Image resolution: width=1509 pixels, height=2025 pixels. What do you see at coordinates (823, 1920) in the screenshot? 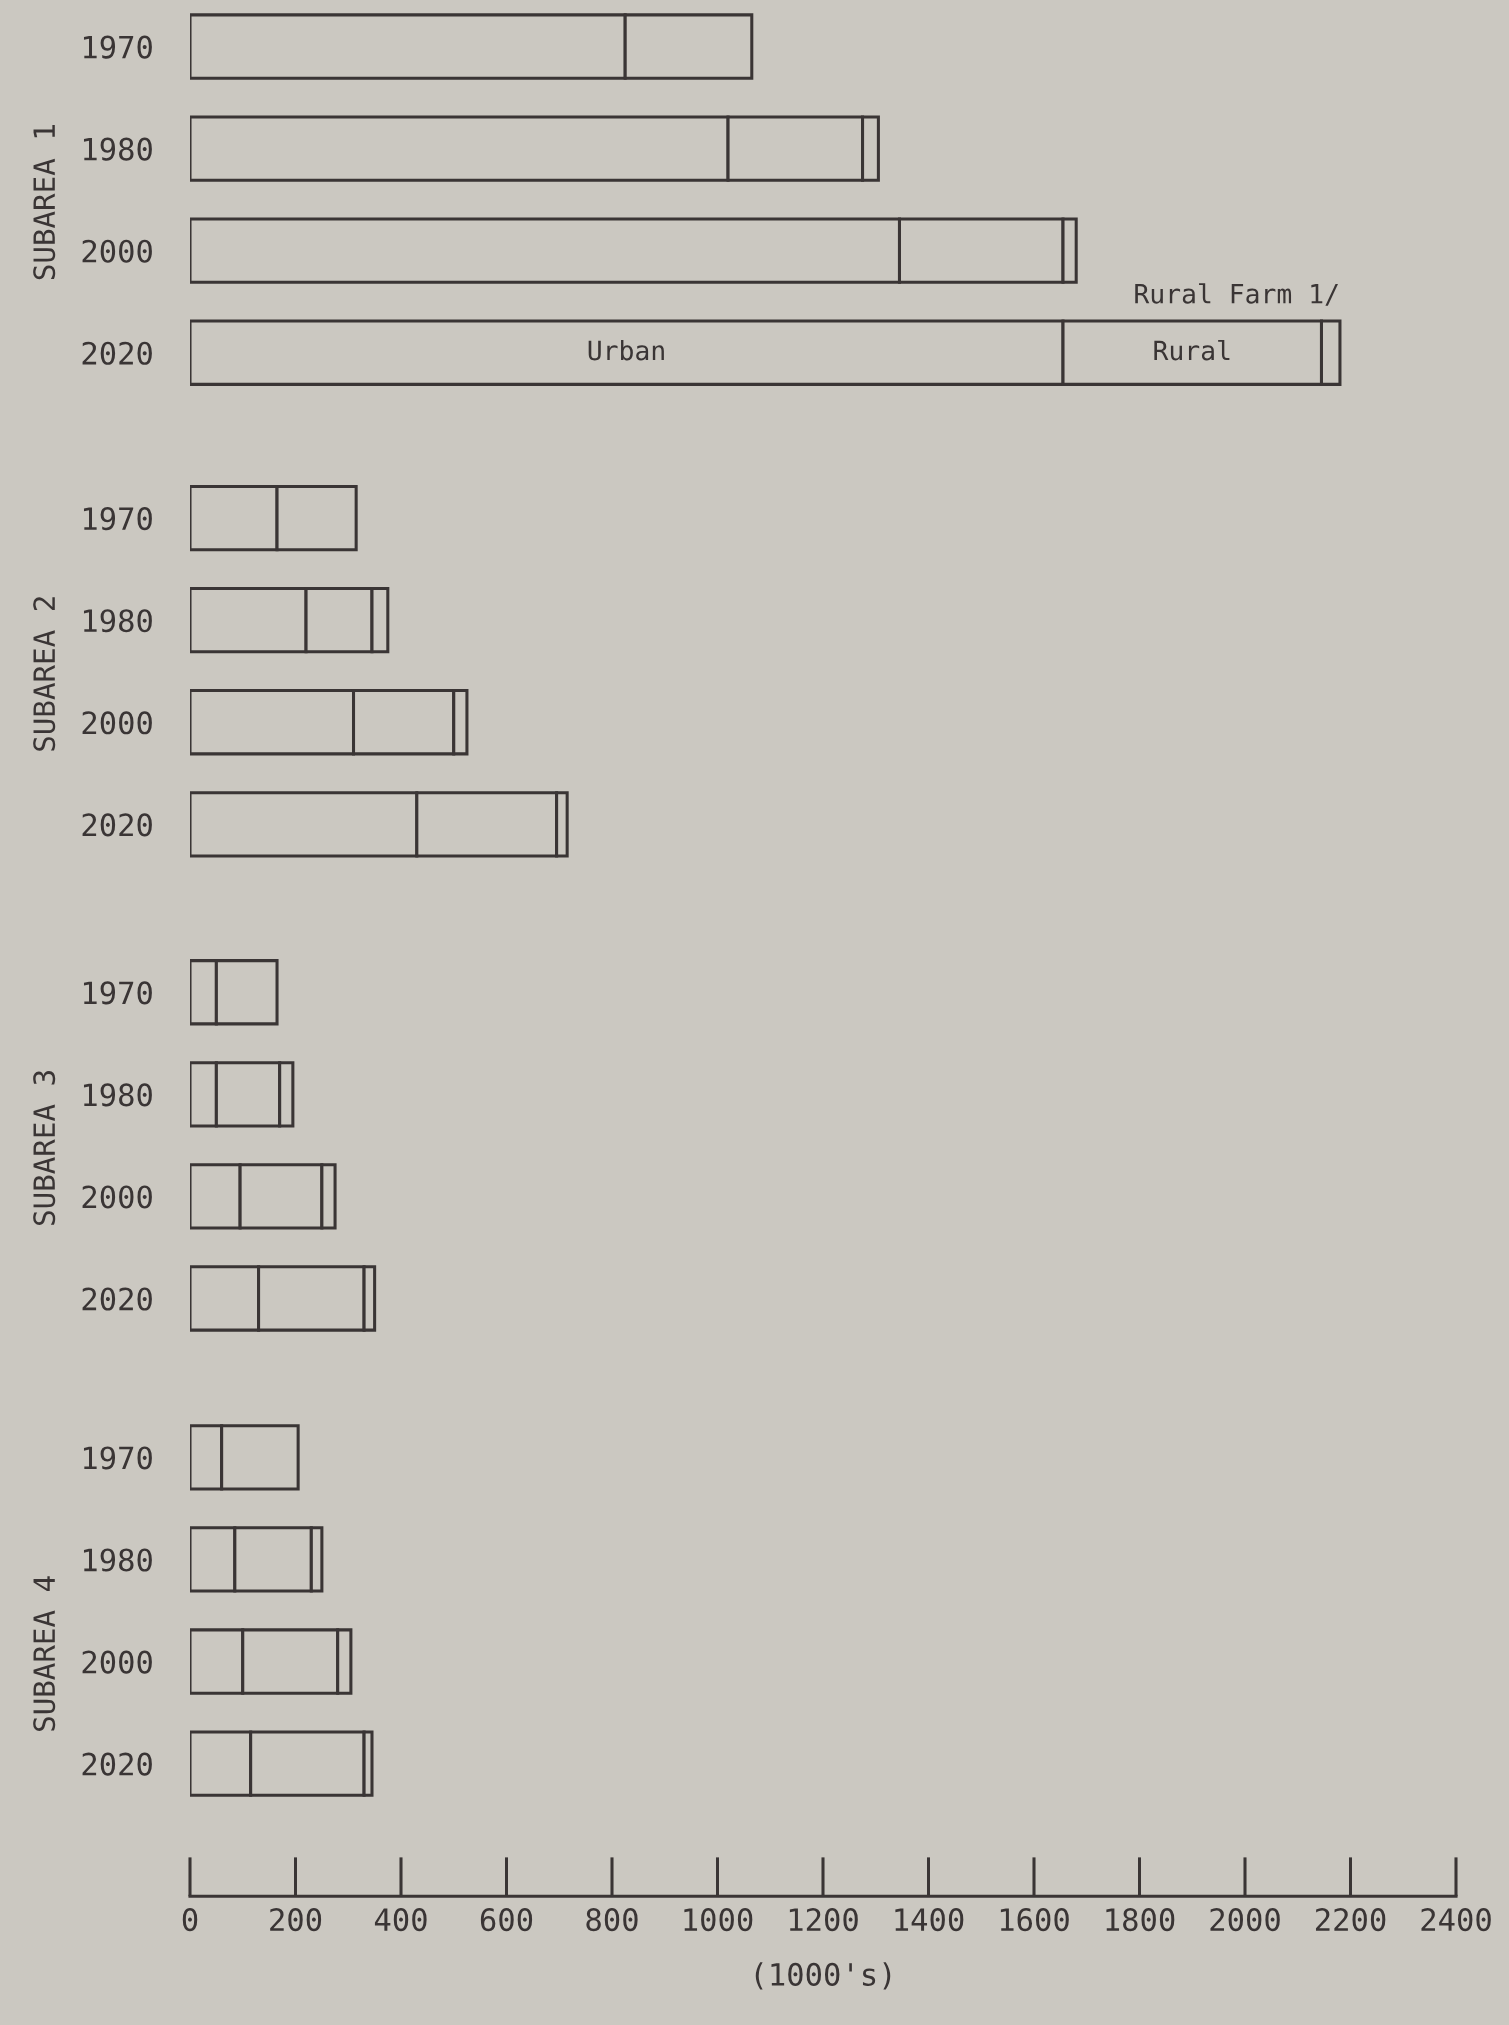
I see `x-tick-label: 1200` at bounding box center [823, 1920].